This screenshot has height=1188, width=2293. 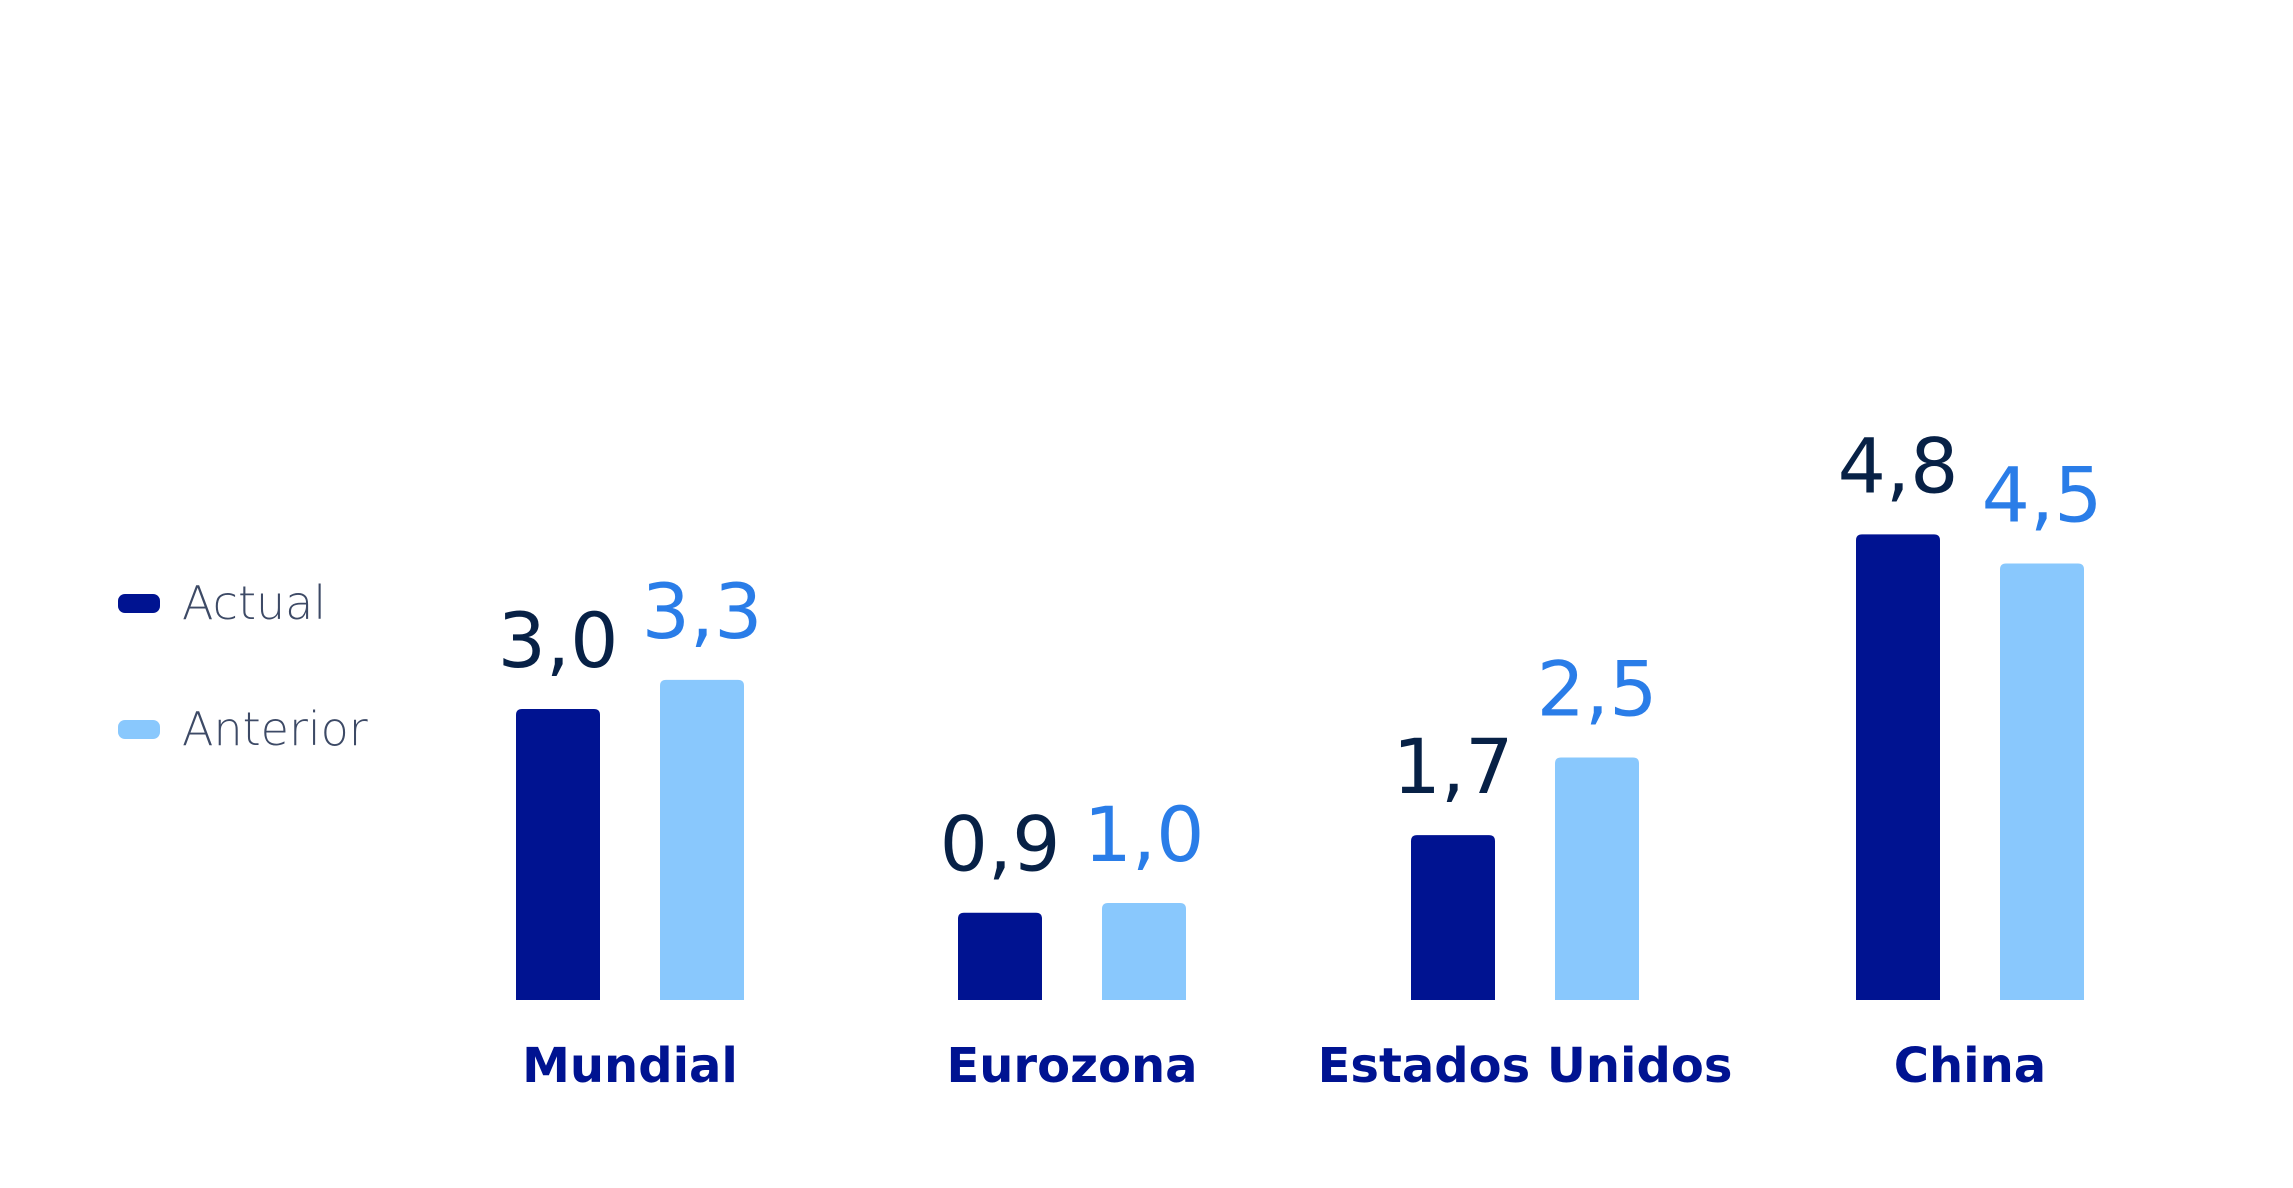 I want to click on bar-value-actual-mundial: 3,0, so click(x=558, y=640).